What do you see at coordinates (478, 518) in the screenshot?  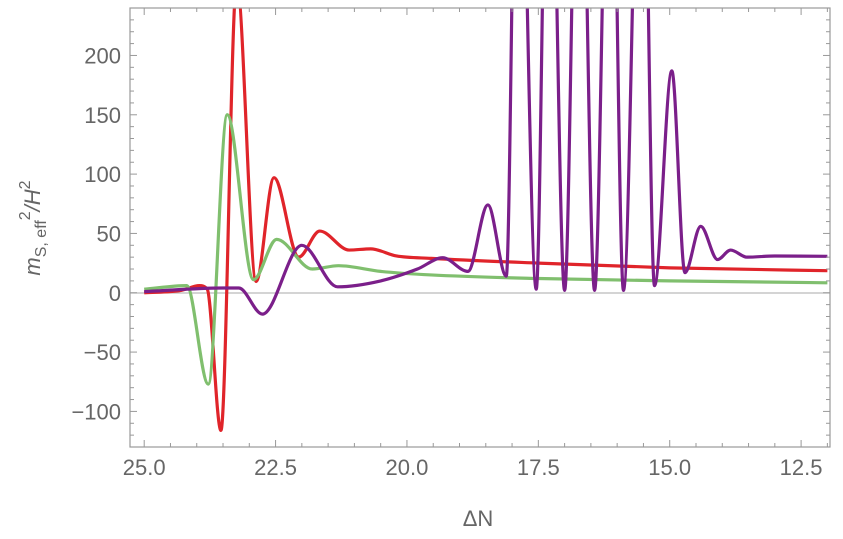 I see `x-axis-label: ΔN` at bounding box center [478, 518].